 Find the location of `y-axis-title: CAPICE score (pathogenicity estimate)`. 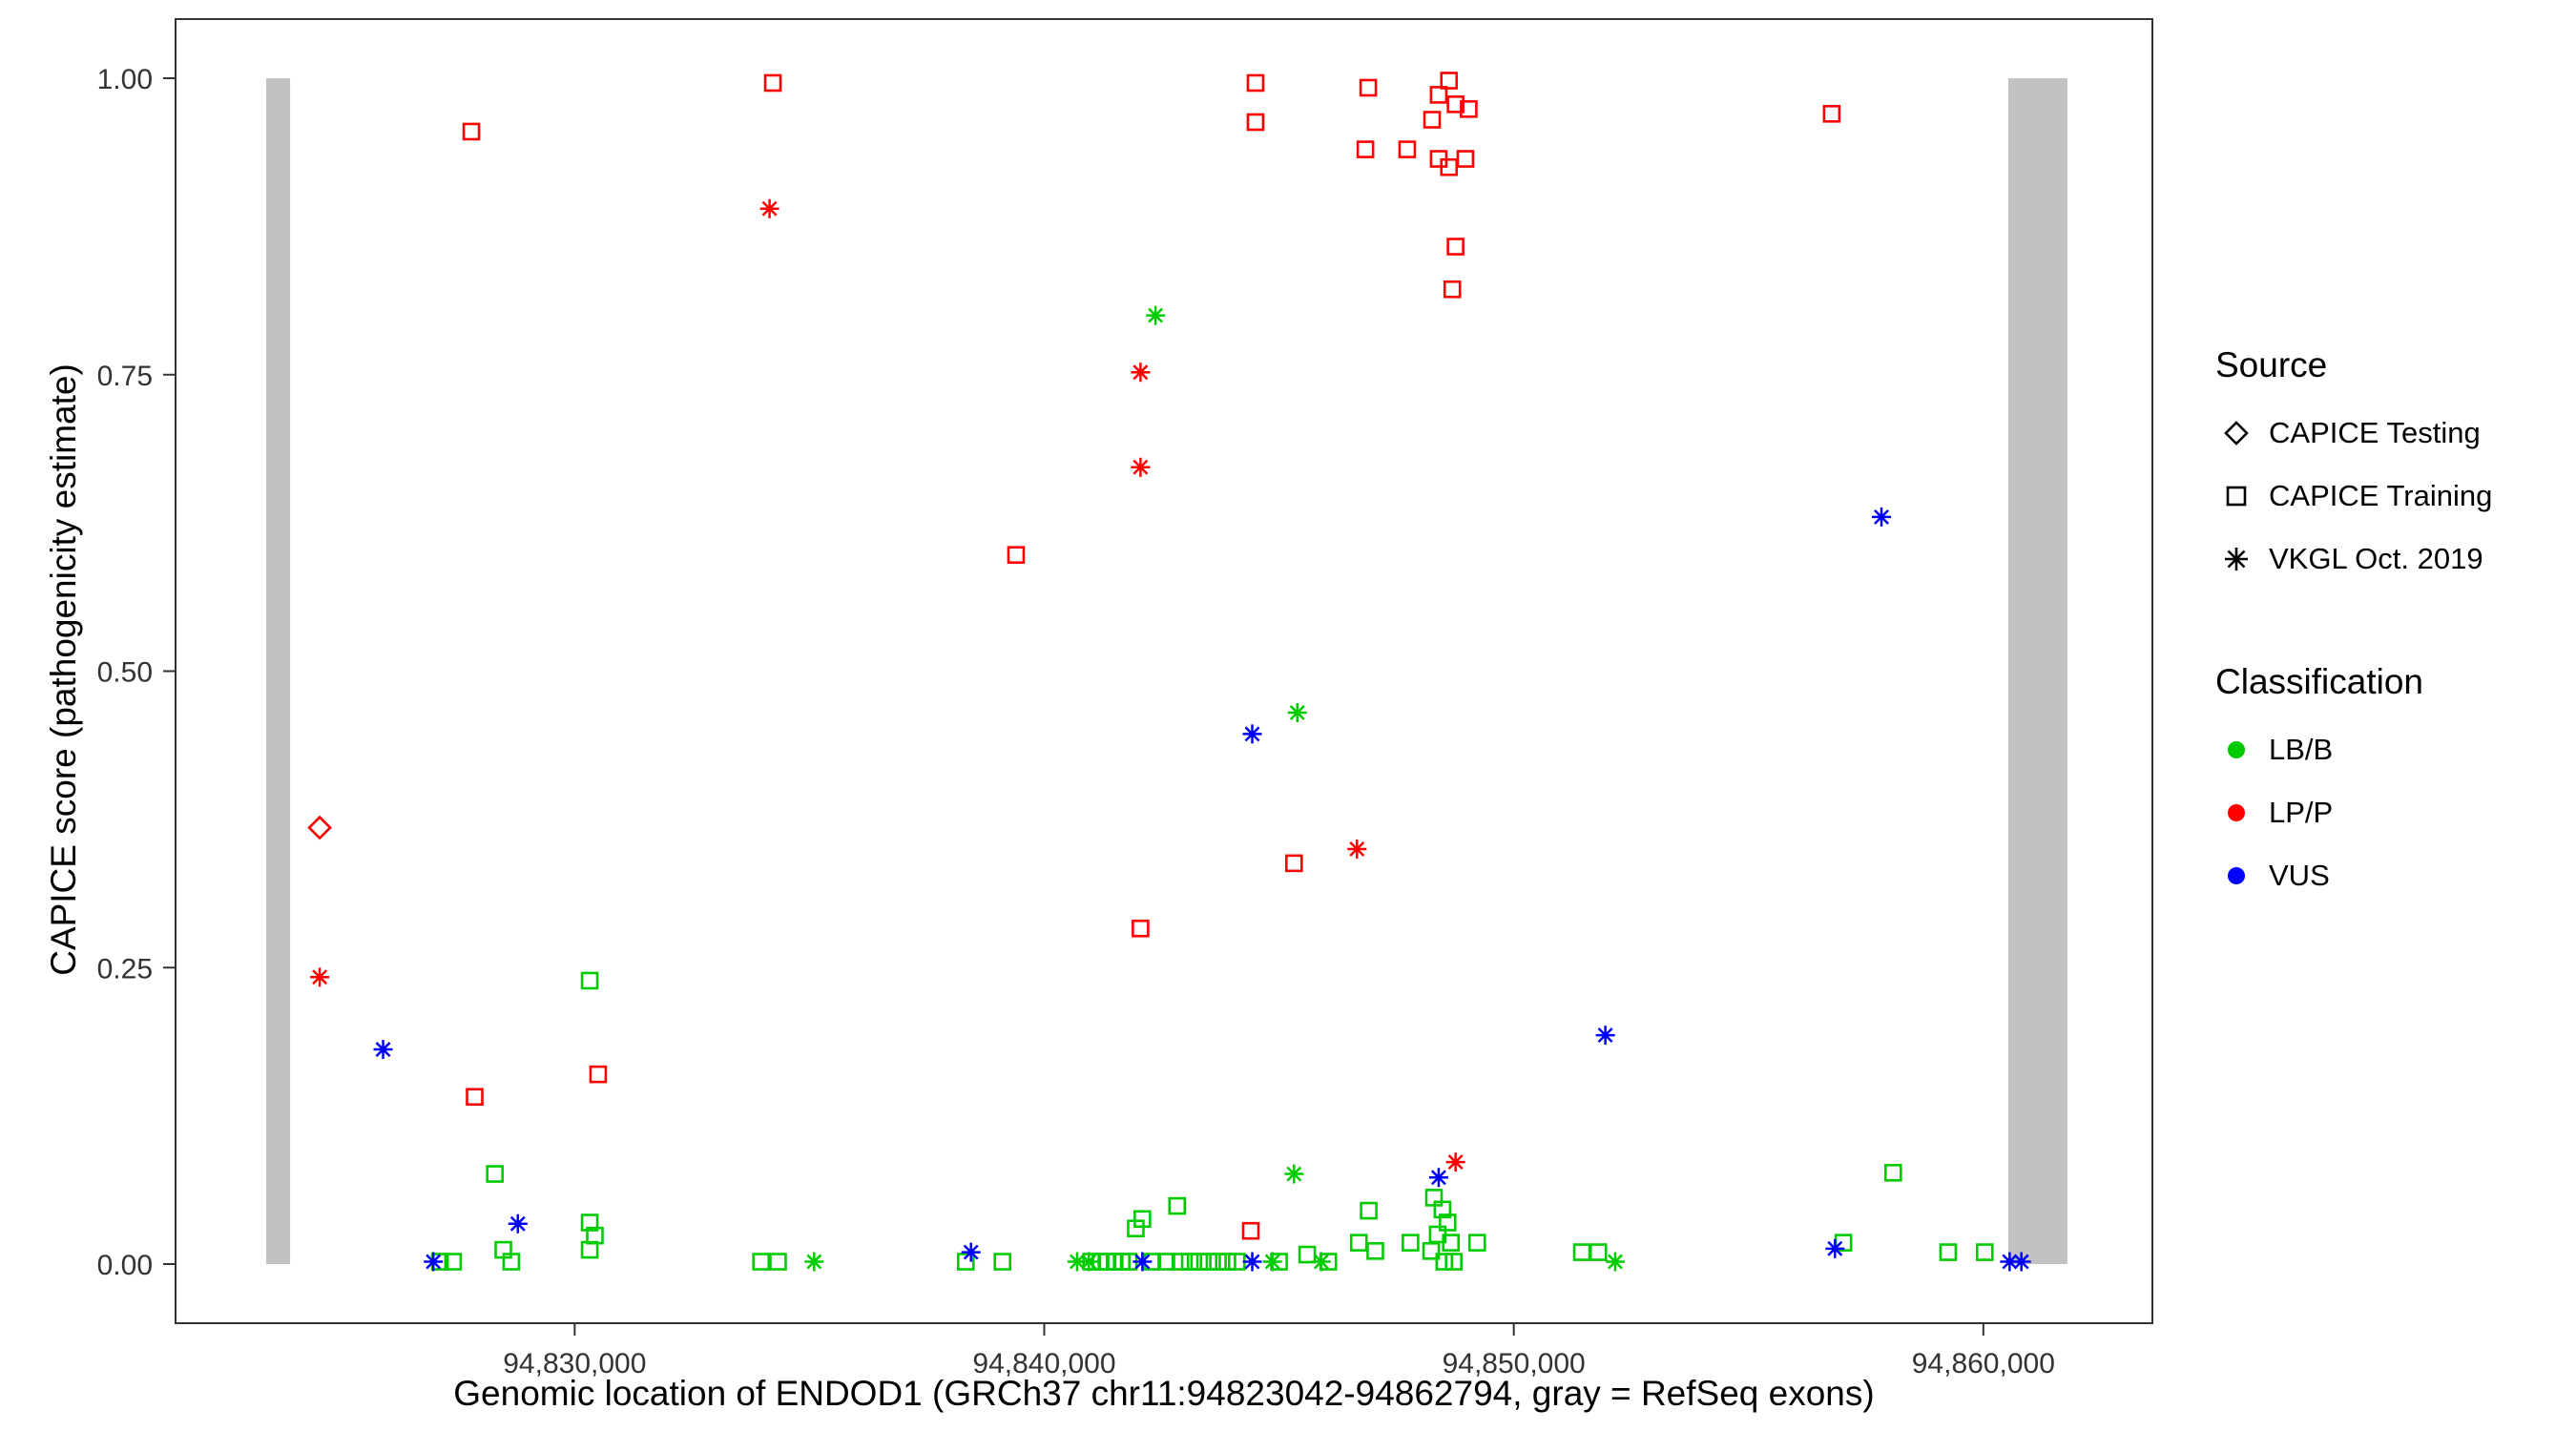

y-axis-title: CAPICE score (pathogenicity estimate) is located at coordinates (63, 669).